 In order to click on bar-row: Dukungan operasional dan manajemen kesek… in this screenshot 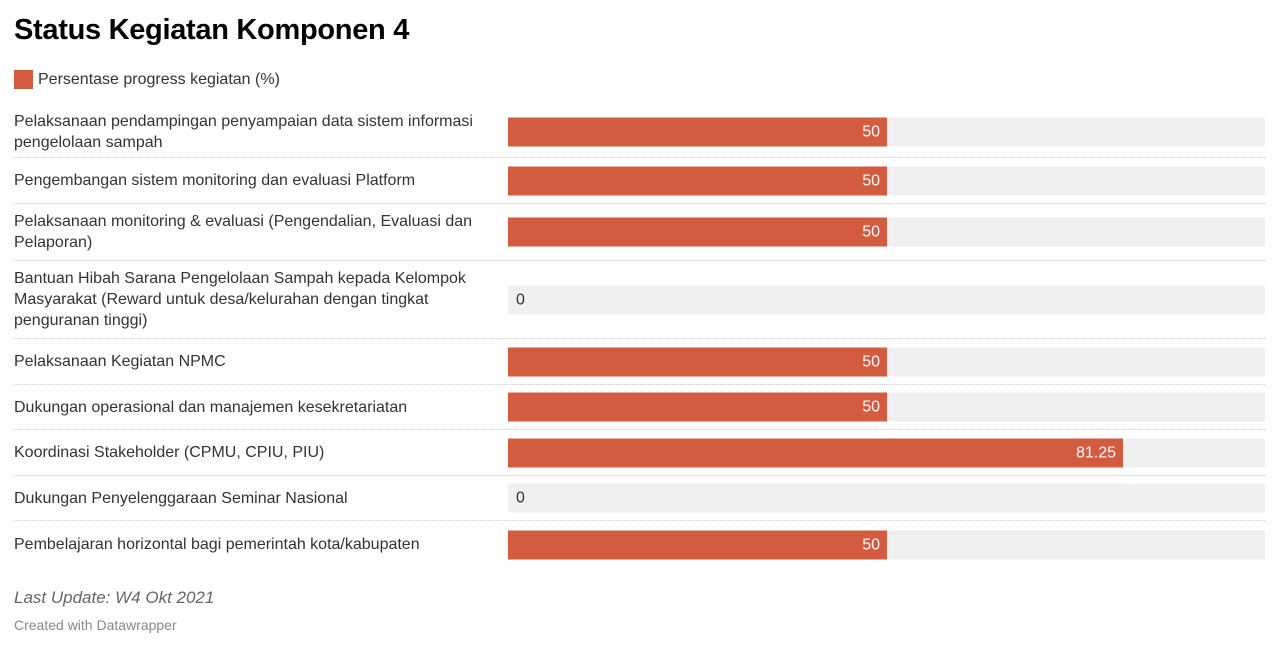, I will do `click(639, 407)`.